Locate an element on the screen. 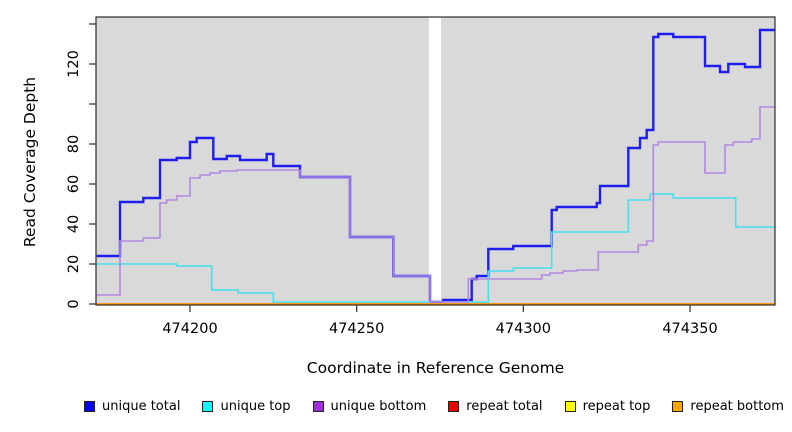 This screenshot has width=792, height=432. x-tick-label: 474200 is located at coordinates (189, 329).